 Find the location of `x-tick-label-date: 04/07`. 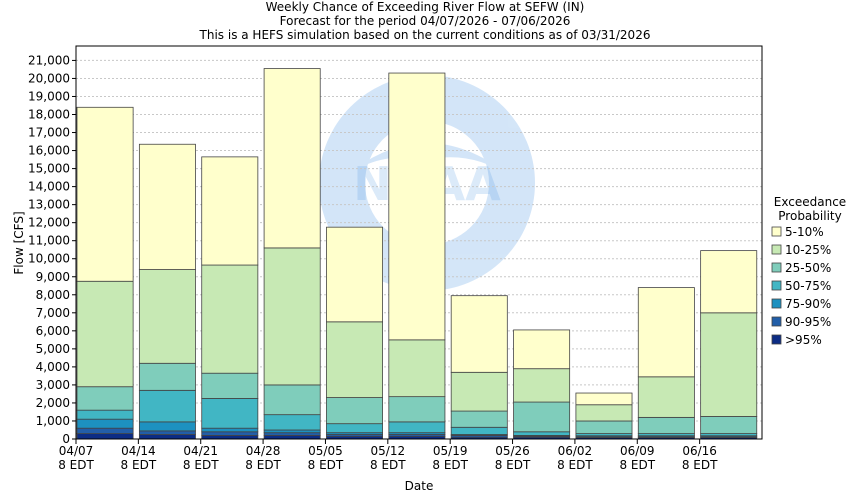

x-tick-label-date: 04/07 is located at coordinates (76, 451).